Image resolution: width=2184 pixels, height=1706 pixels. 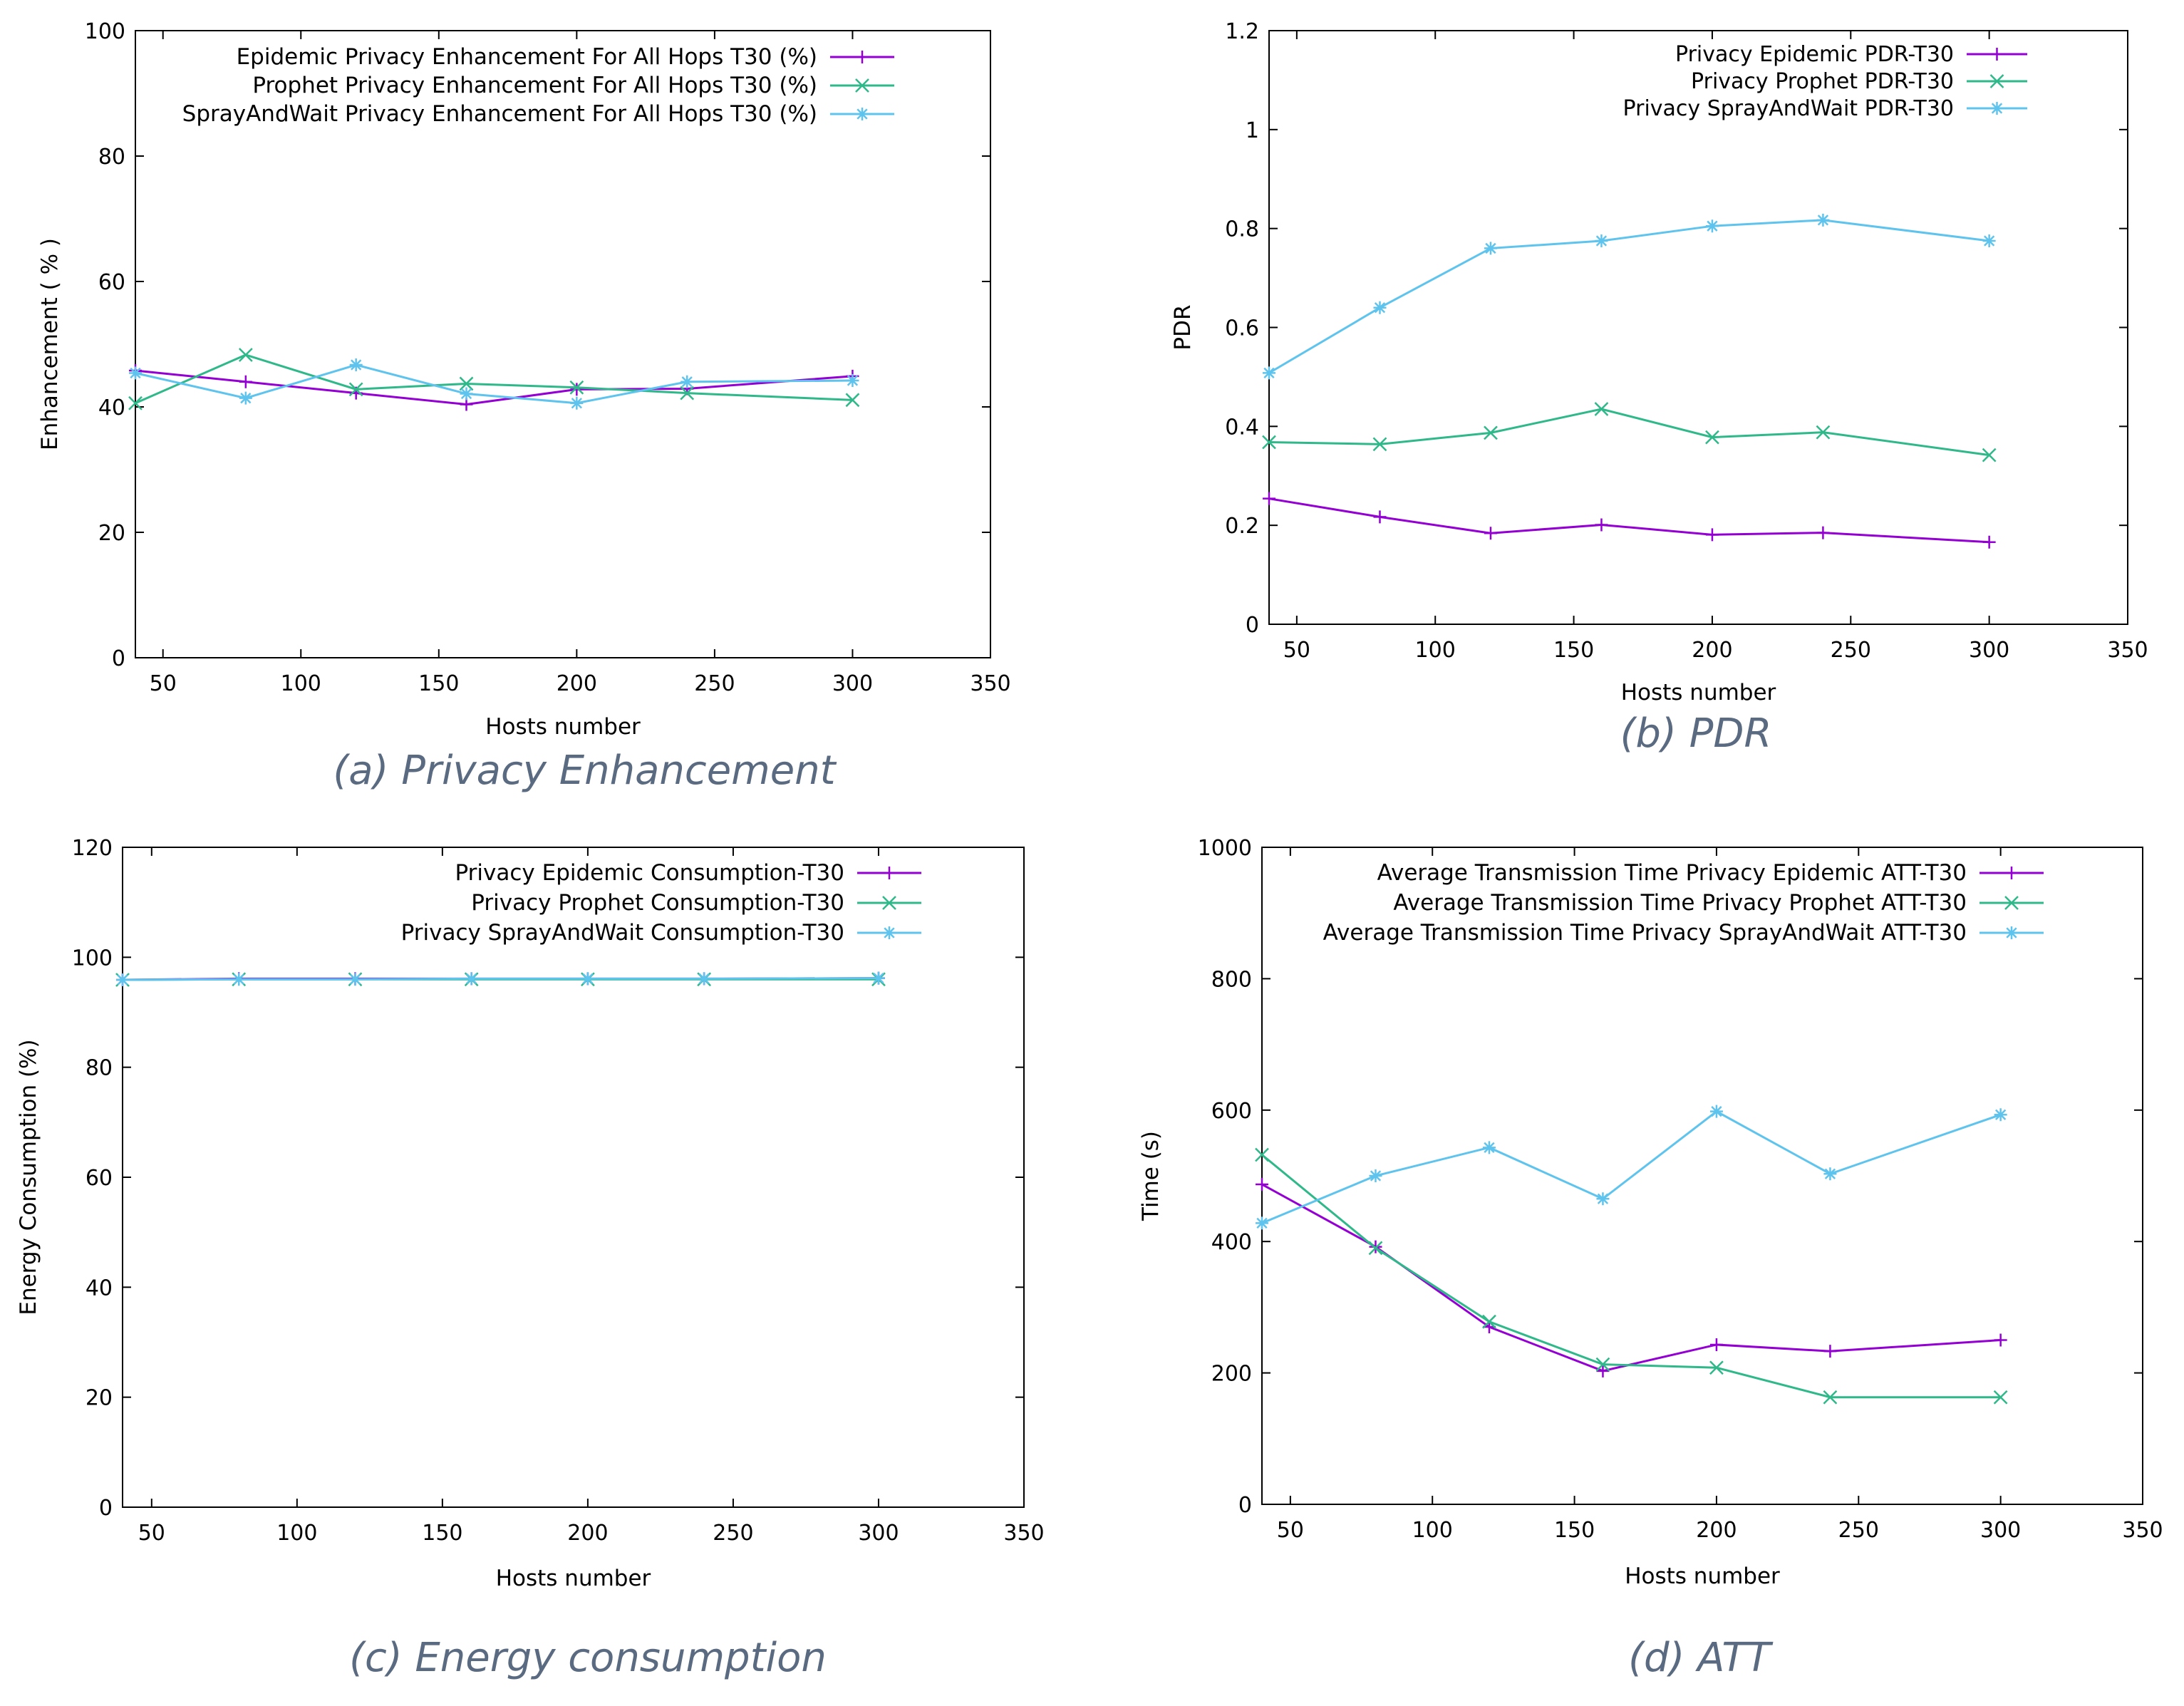 What do you see at coordinates (105, 31) in the screenshot?
I see `y-tick-label: 100` at bounding box center [105, 31].